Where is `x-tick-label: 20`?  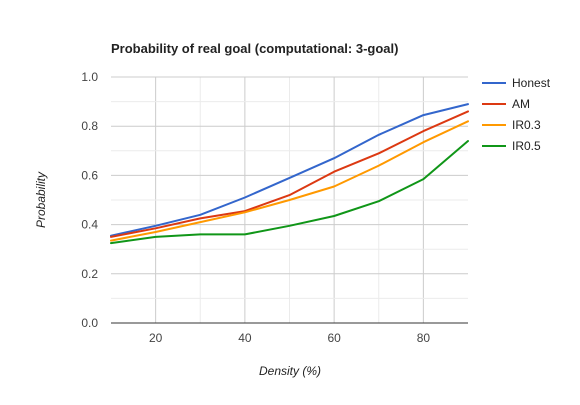
x-tick-label: 20 is located at coordinates (156, 338).